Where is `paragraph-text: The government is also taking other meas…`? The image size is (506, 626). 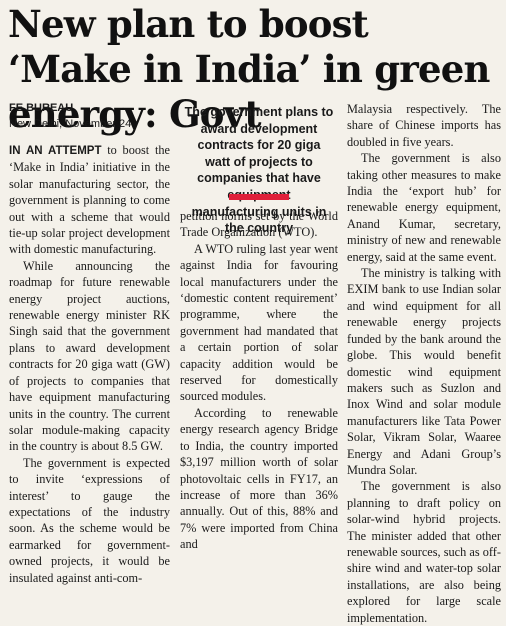 paragraph-text: The government is also taking other meas… is located at coordinates (424, 207).